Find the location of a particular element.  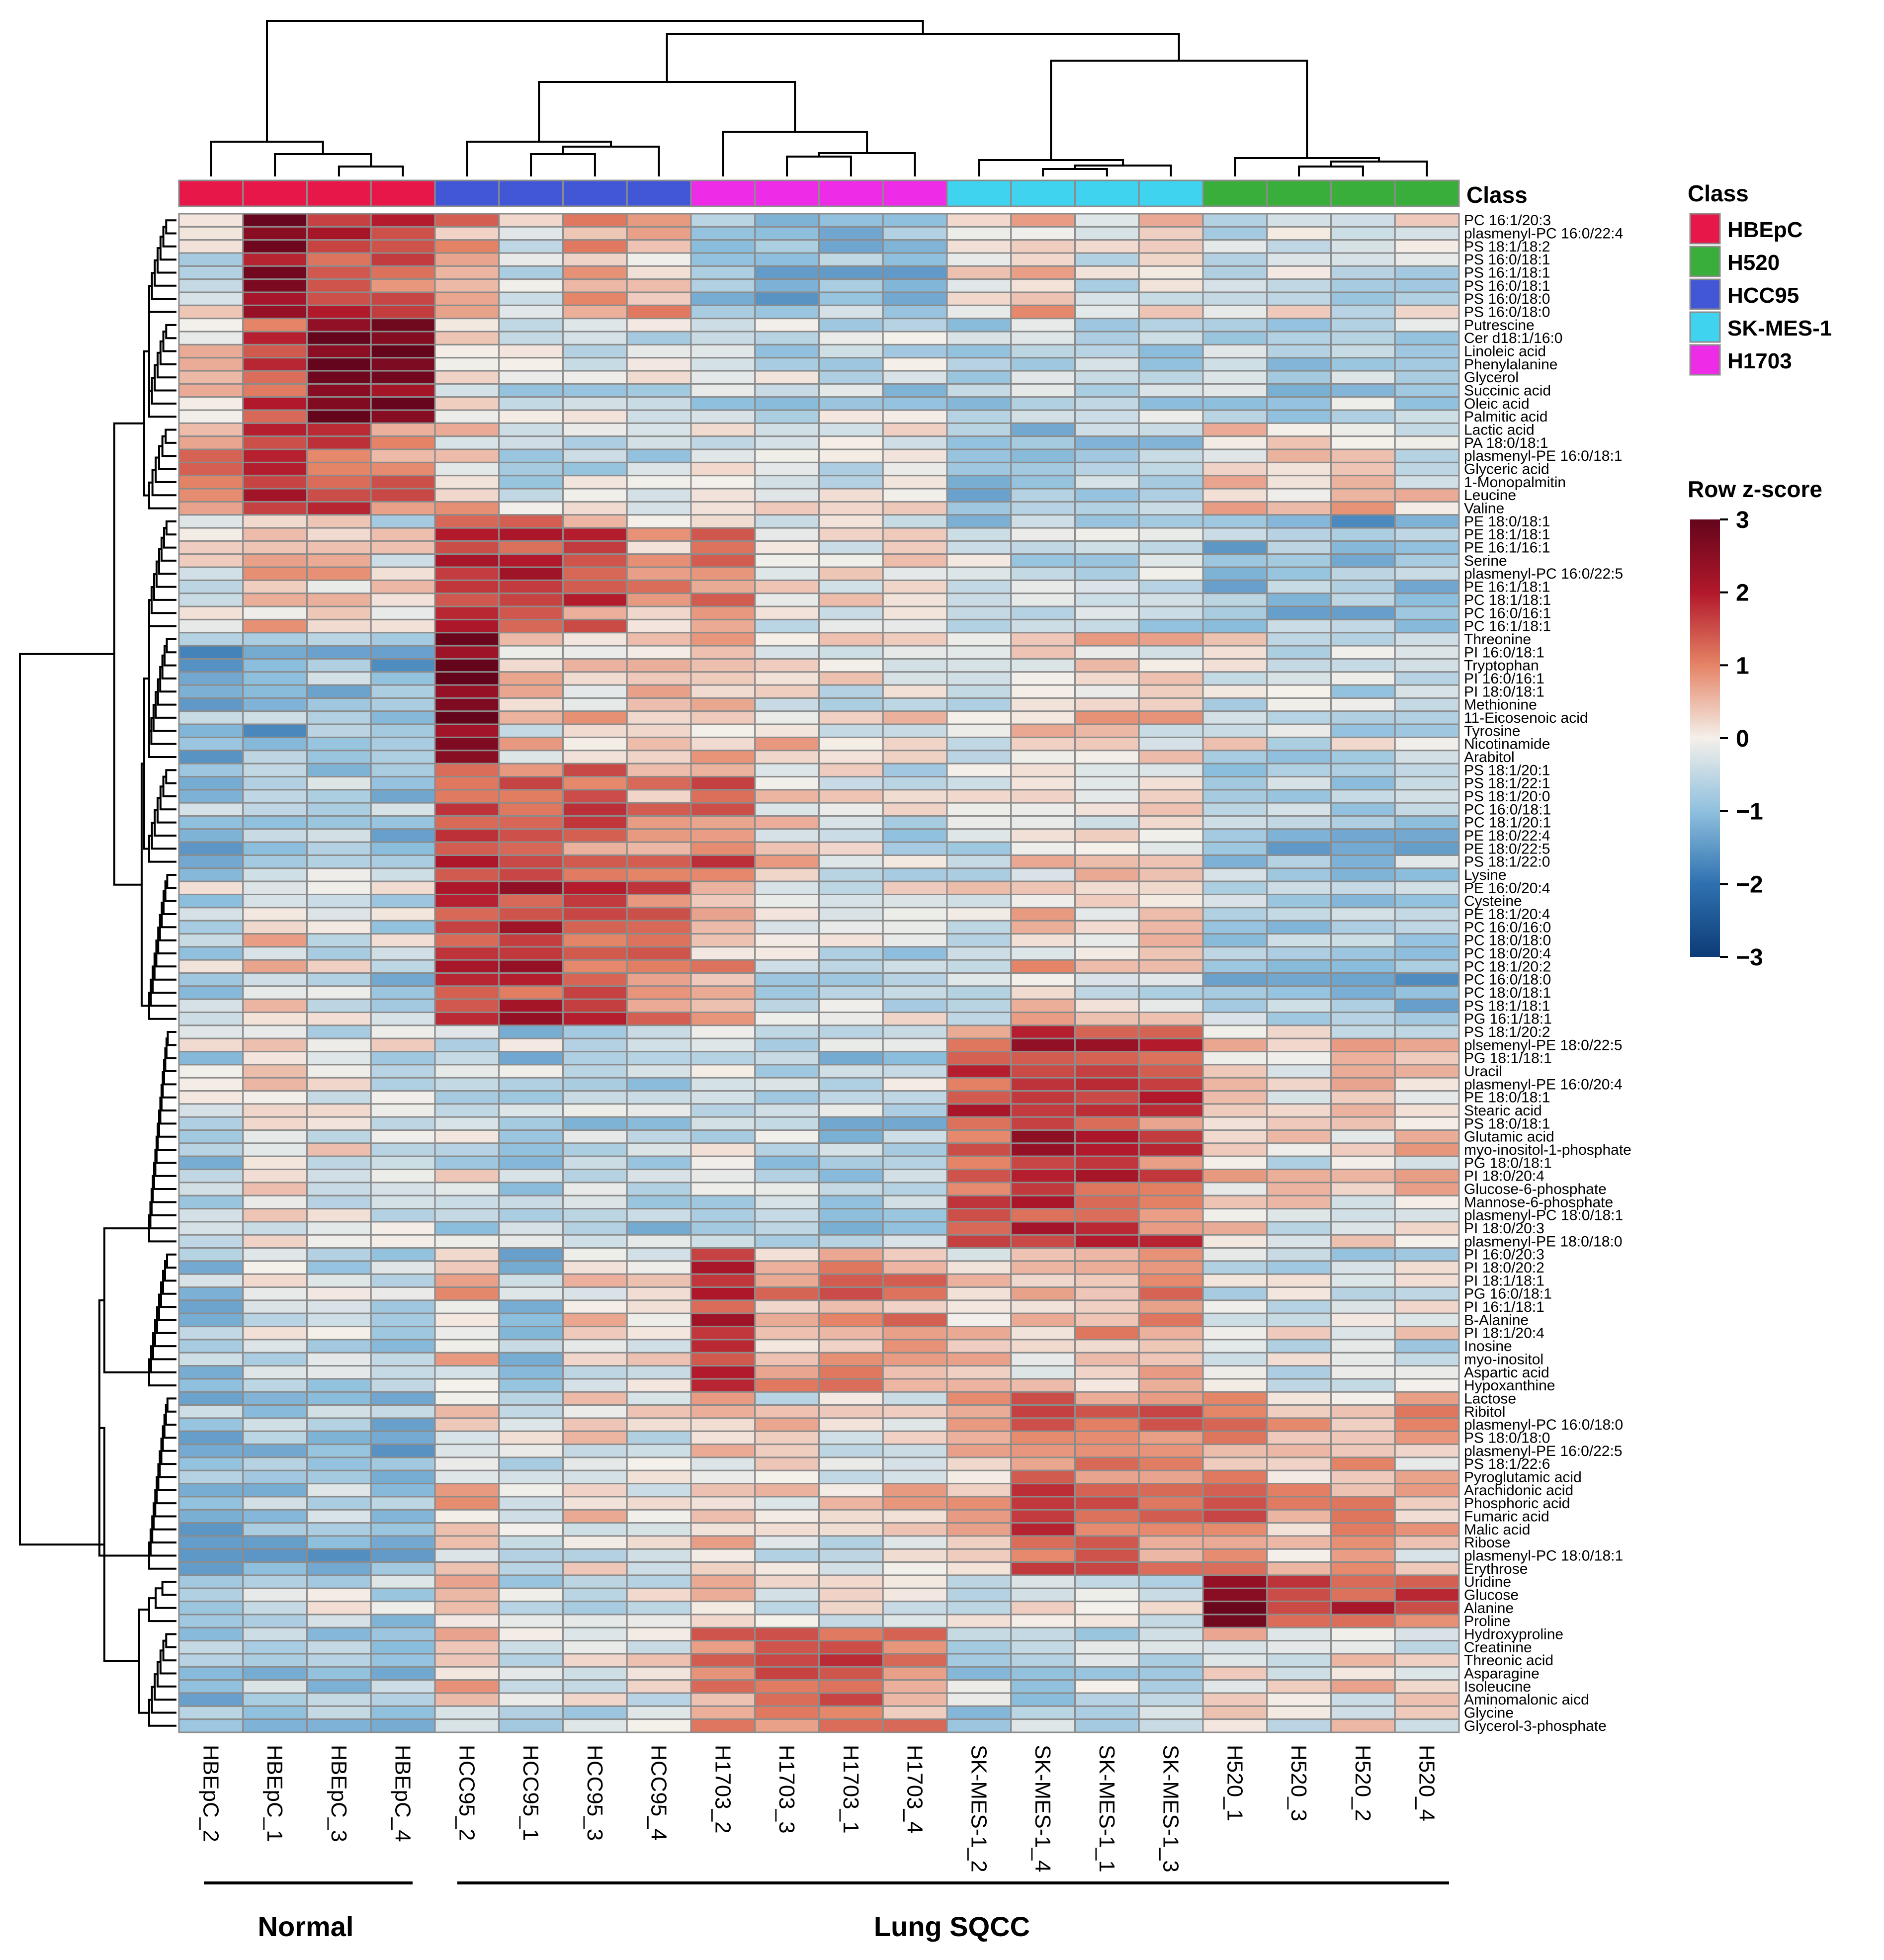

column-label: HCC95_1 is located at coordinates (531, 1793).